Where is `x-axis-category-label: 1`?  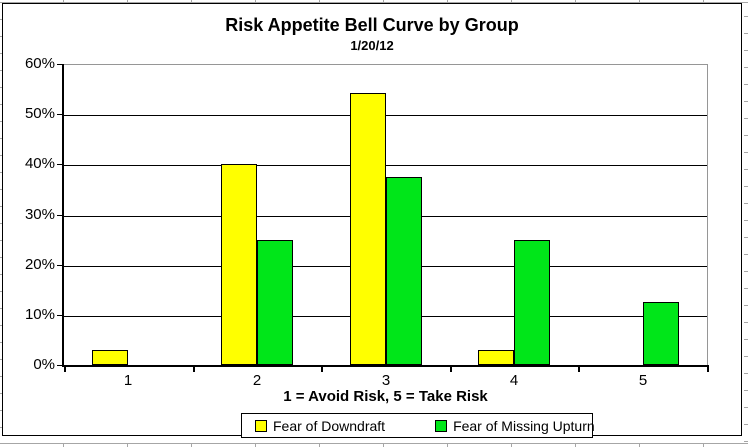 x-axis-category-label: 1 is located at coordinates (128, 380).